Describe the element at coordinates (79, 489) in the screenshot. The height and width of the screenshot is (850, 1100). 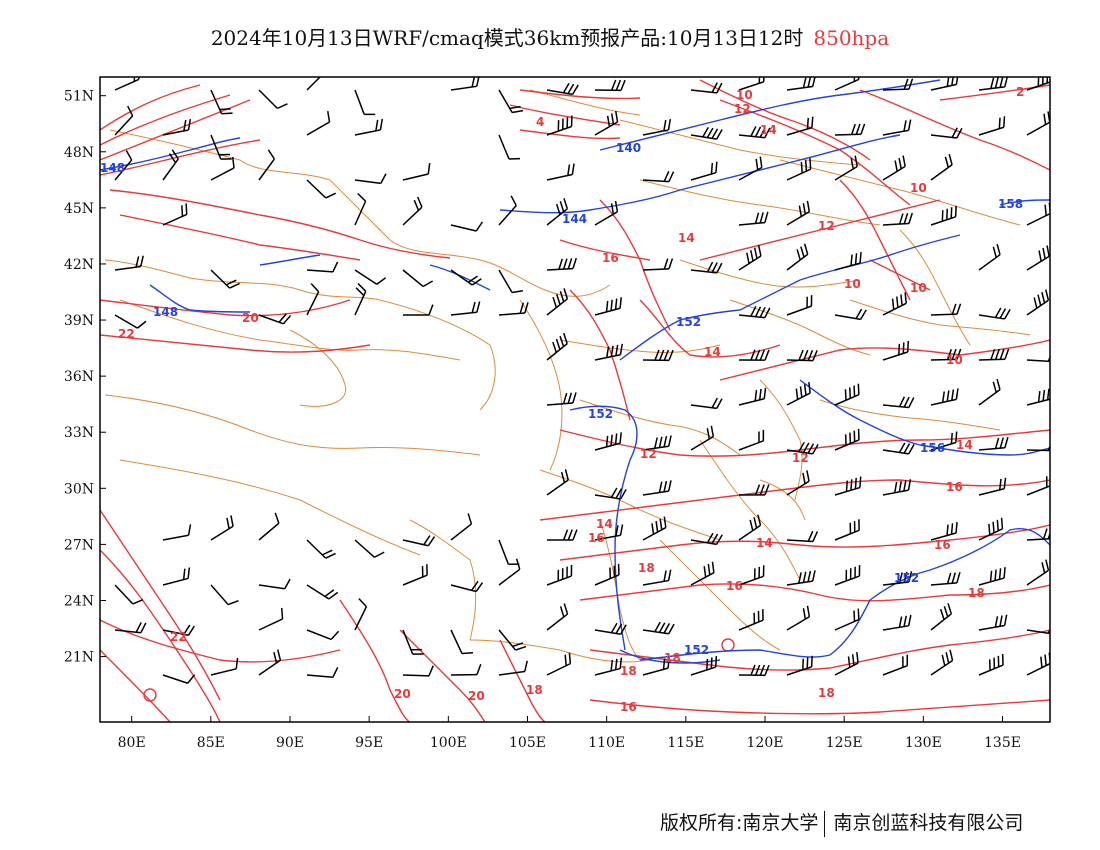
I see `lat-tick-label: 30N` at that location.